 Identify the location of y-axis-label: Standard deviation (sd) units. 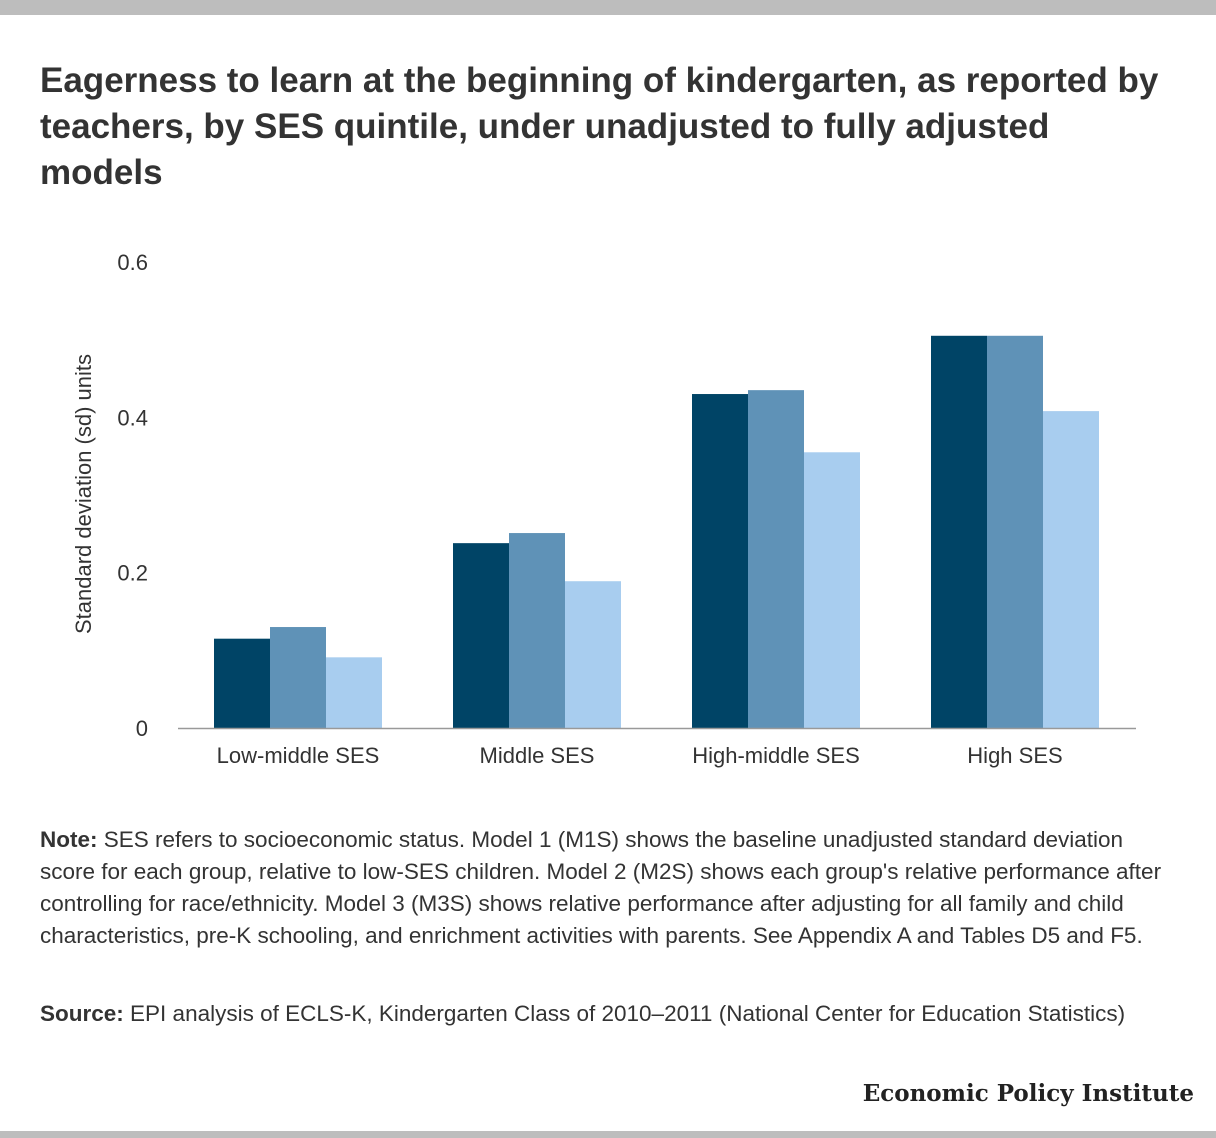
(83, 494).